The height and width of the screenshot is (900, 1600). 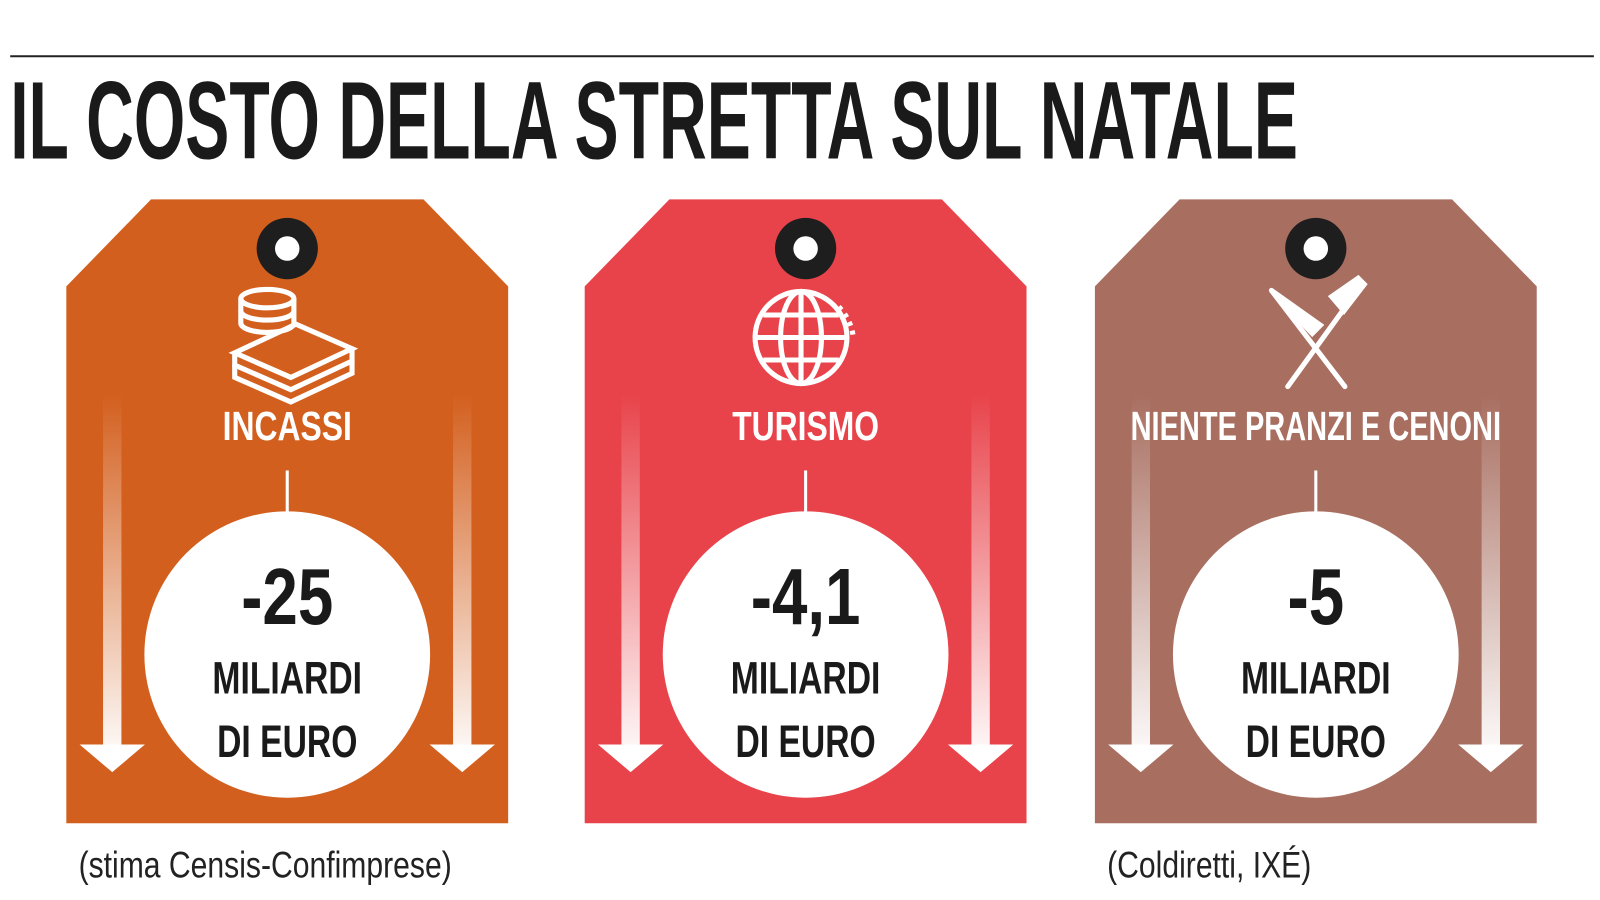 I want to click on money-icon, so click(x=293, y=345).